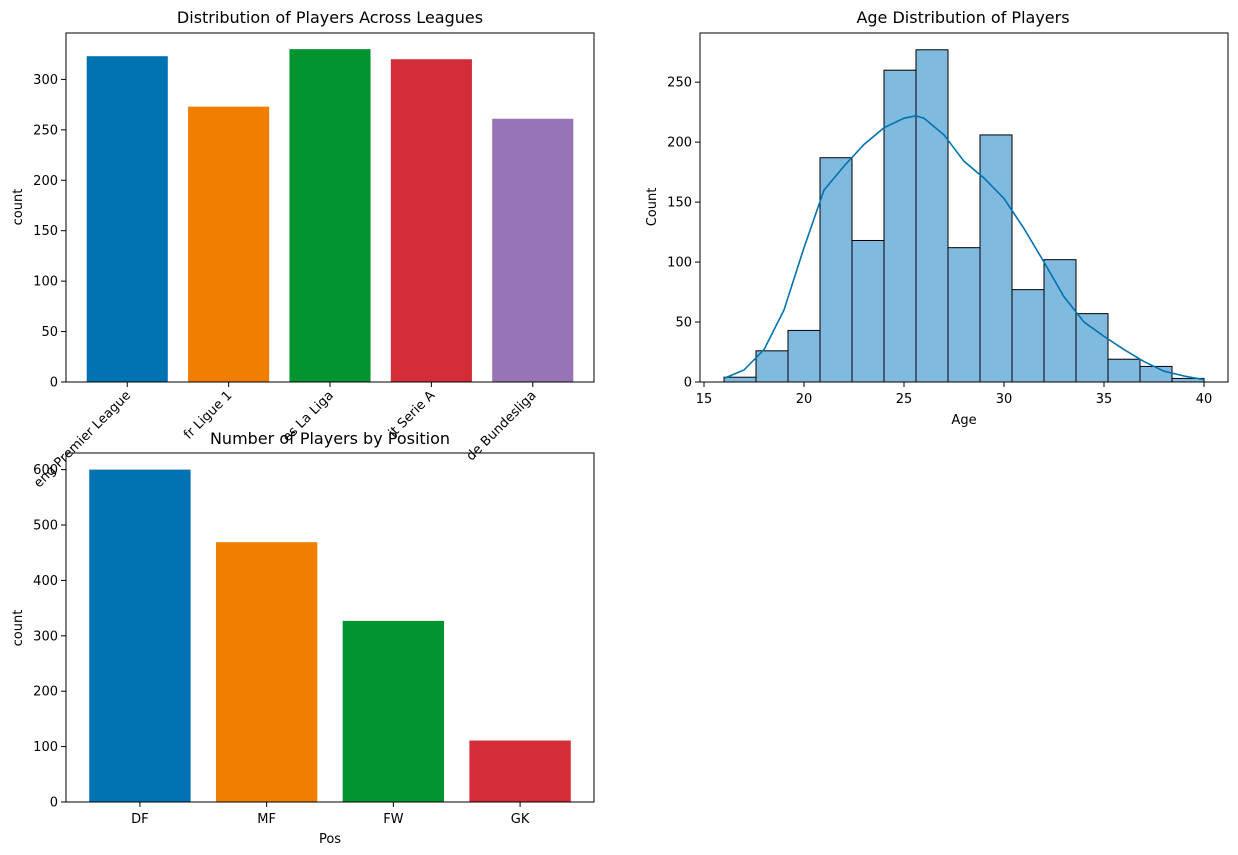 This screenshot has height=855, width=1238. I want to click on positions-y-ticks: 0 100 200 300 400 500 600, so click(49, 637).